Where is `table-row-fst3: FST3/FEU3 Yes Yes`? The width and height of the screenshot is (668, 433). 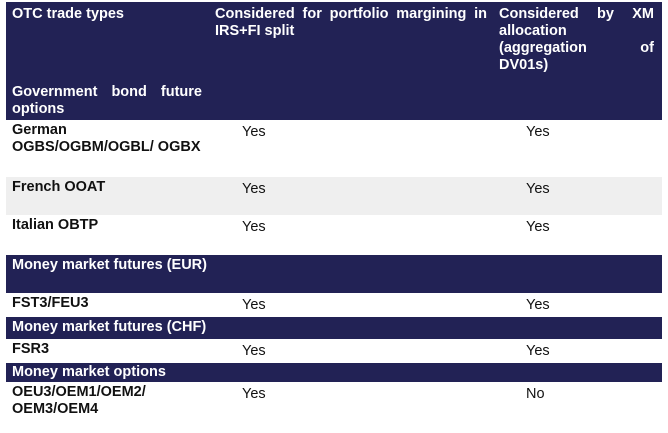
table-row-fst3: FST3/FEU3 Yes Yes is located at coordinates (334, 305).